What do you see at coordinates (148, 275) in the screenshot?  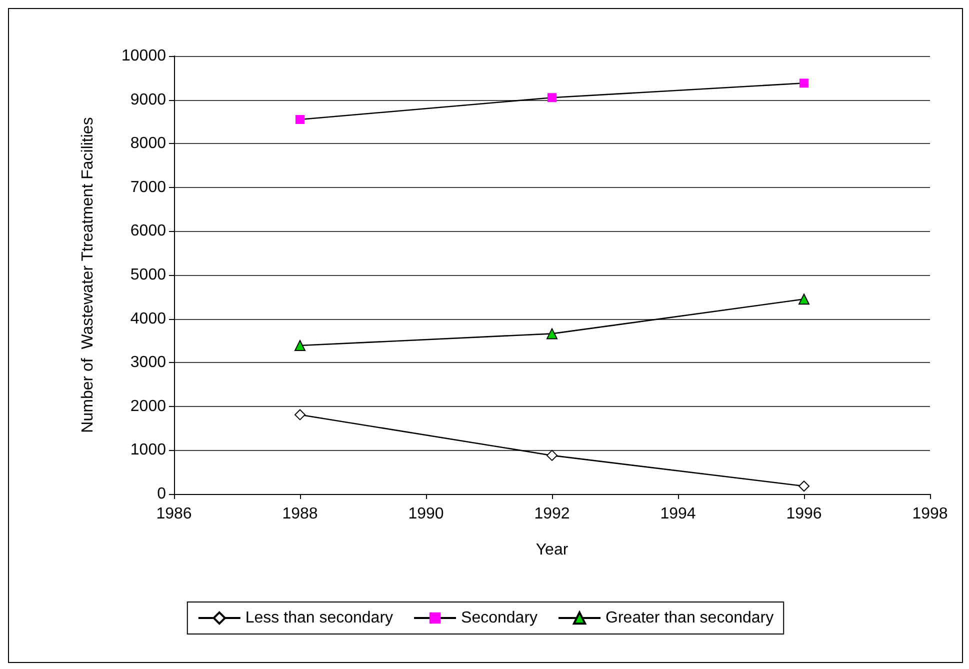 I see `y-tick-label: 5000` at bounding box center [148, 275].